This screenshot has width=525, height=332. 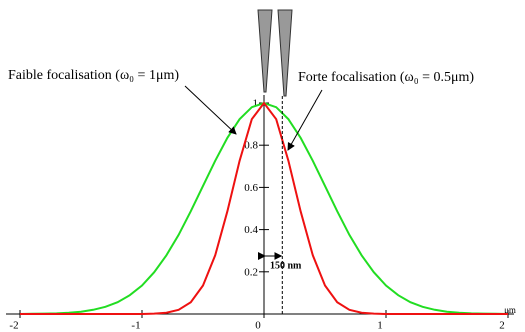 I want to click on x-unit: μm, so click(x=510, y=310).